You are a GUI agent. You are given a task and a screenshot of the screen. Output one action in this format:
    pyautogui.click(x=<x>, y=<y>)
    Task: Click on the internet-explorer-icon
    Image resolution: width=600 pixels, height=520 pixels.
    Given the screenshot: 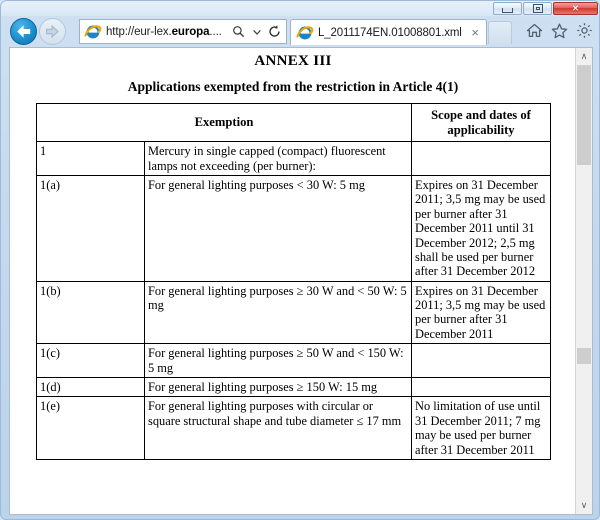 What is the action you would take?
    pyautogui.click(x=93, y=32)
    